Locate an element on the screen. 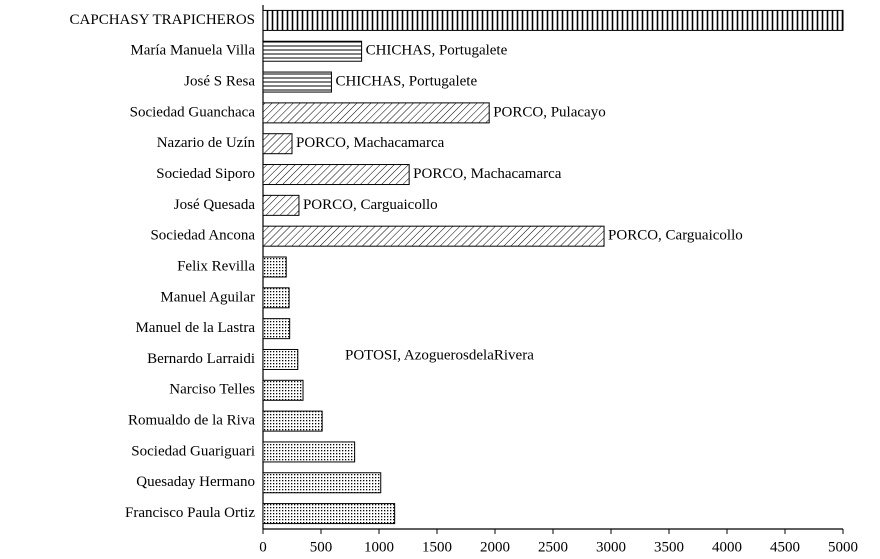 The image size is (880, 559). x-tick-label: 3000 is located at coordinates (611, 547).